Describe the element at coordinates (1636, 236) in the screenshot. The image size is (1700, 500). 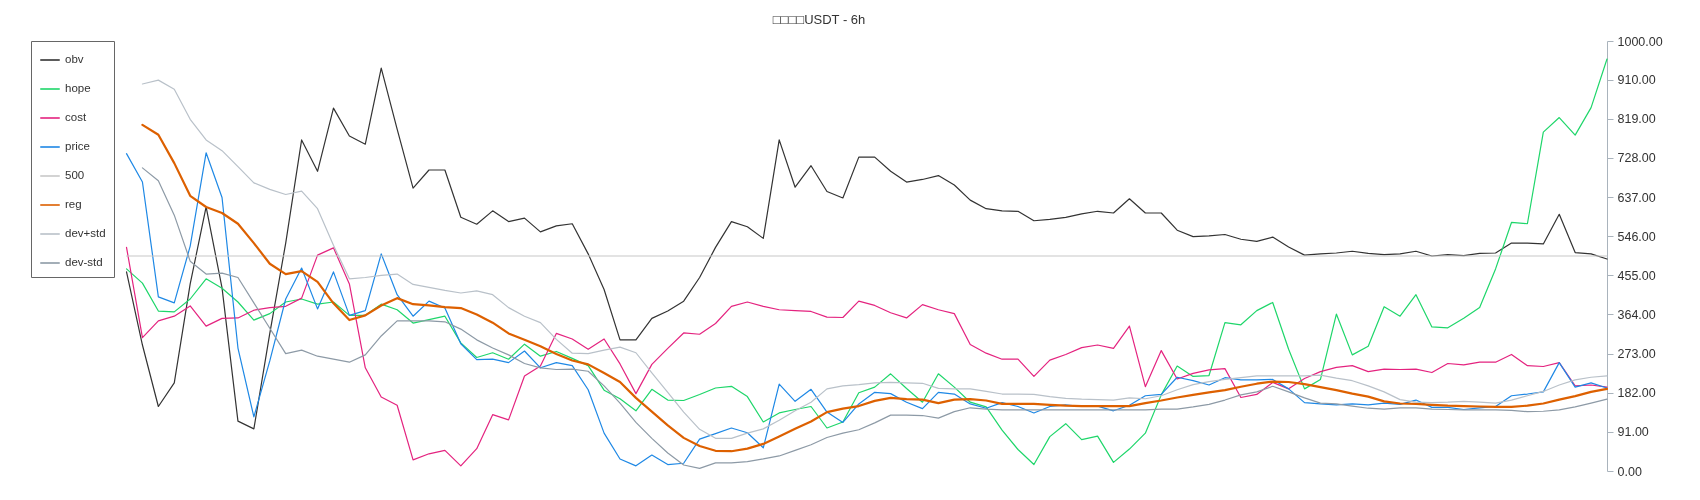
I see `y-tick-label: 546.00` at that location.